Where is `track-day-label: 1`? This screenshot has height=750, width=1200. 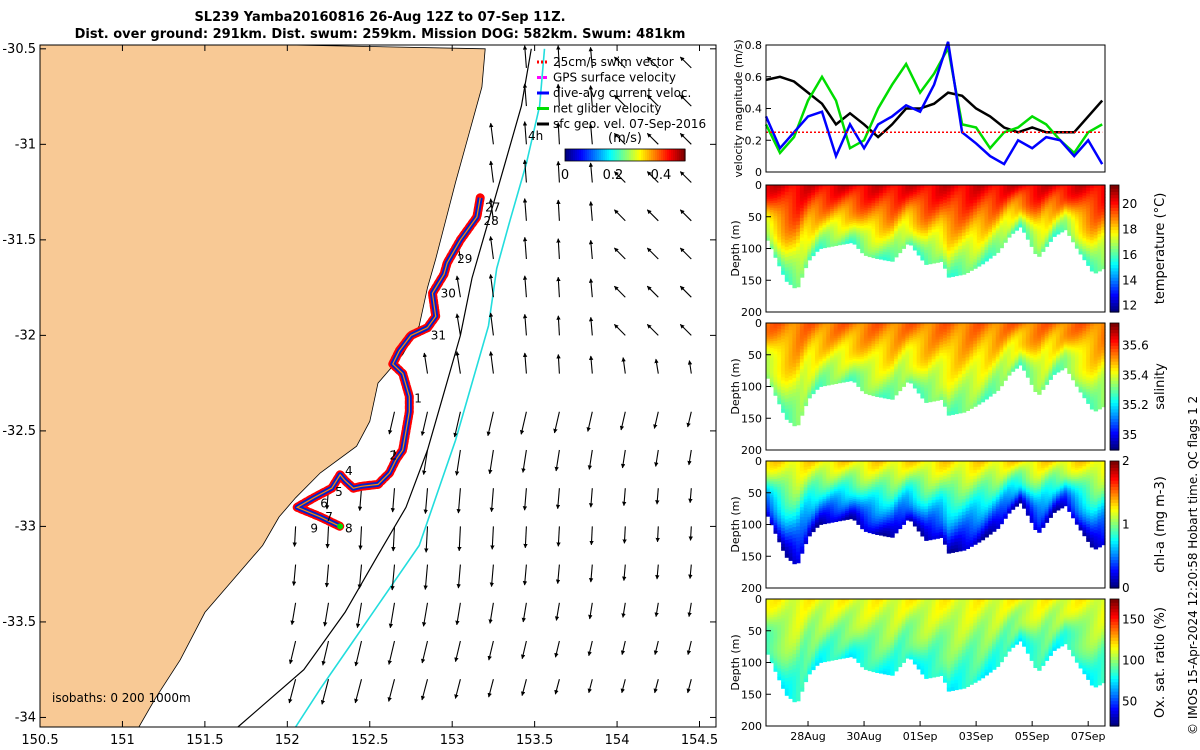 track-day-label: 1 is located at coordinates (418, 398).